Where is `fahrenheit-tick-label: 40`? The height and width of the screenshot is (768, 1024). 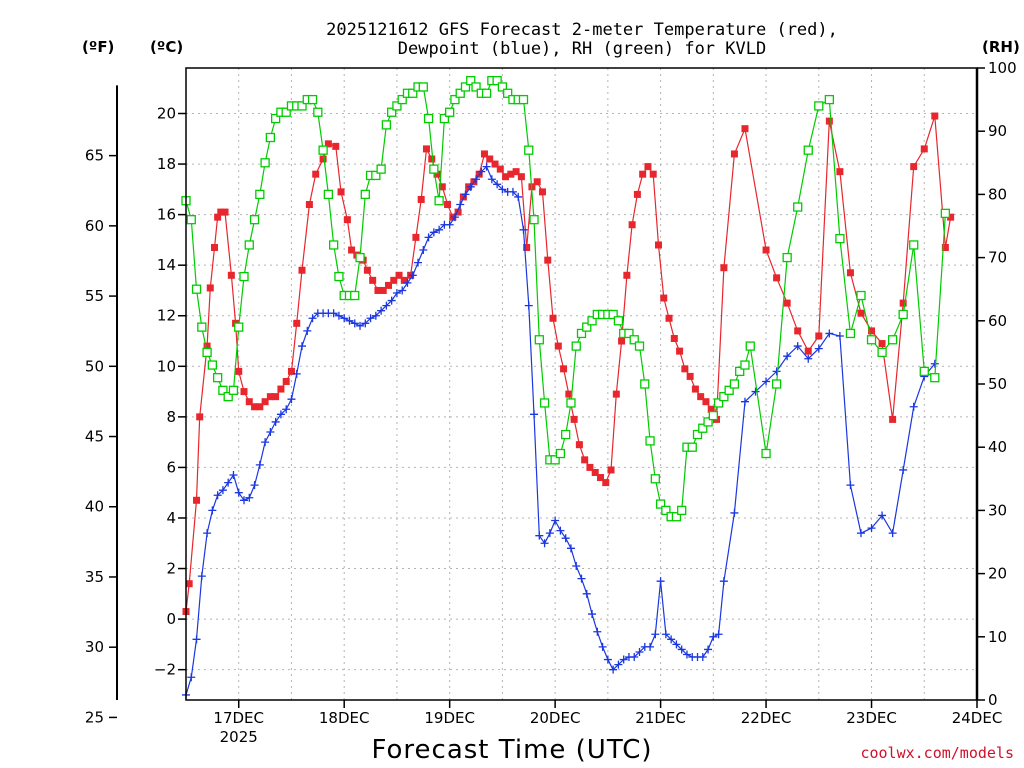 fahrenheit-tick-label: 40 is located at coordinates (94, 507).